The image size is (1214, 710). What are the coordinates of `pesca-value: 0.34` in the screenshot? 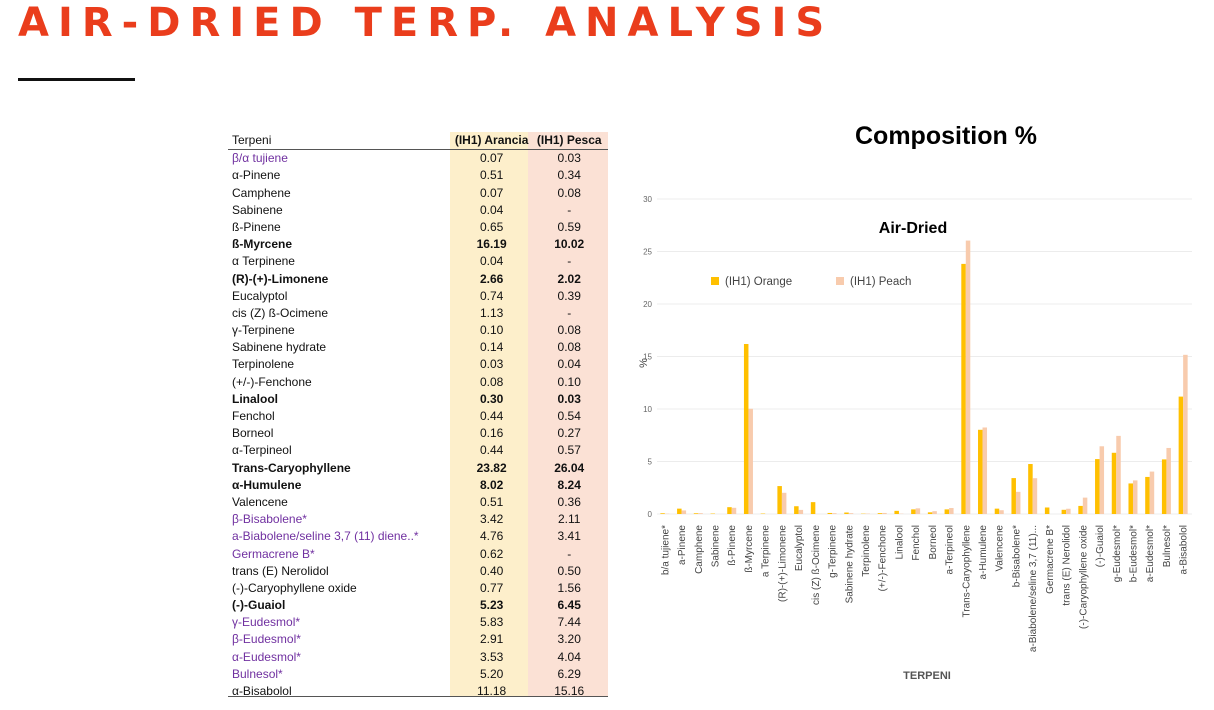 It's located at (569, 175).